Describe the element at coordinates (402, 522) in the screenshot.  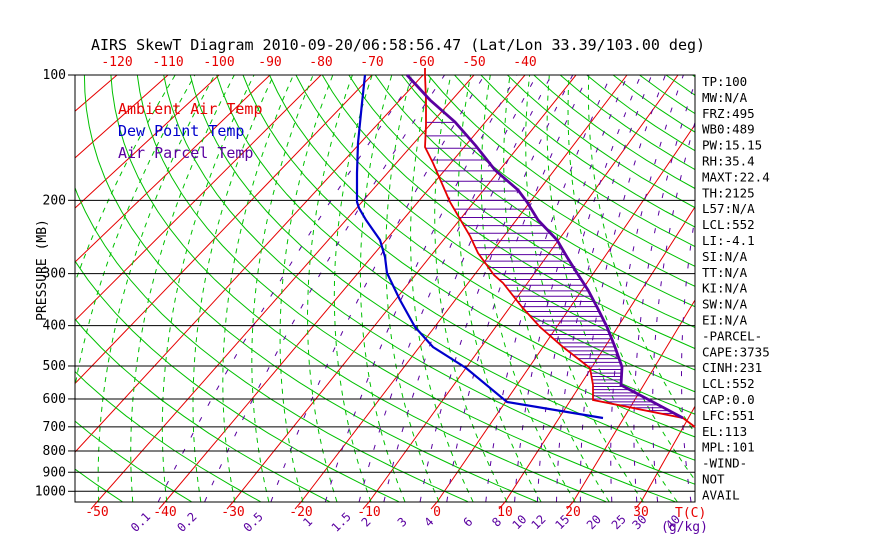
I see `mixing-ratio-label-3: 3` at that location.